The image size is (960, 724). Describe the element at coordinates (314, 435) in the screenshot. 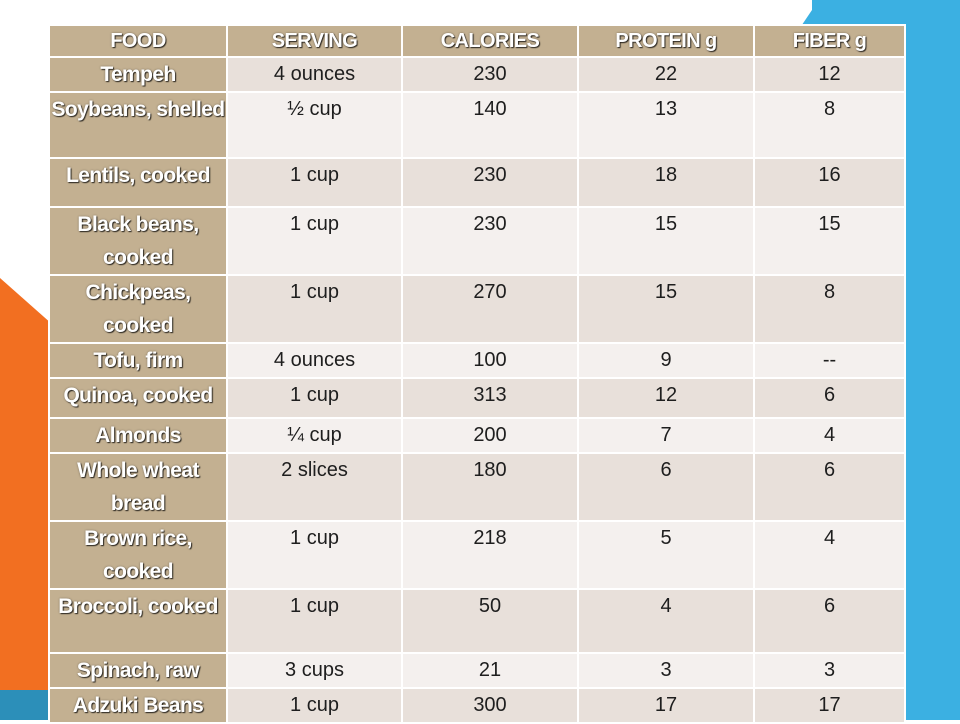

I see `serving-cell: ¼ cup` at that location.